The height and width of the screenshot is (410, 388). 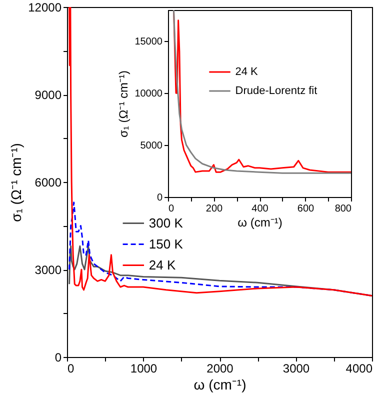 What do you see at coordinates (260, 209) in the screenshot?
I see `x-tick-label: 400` at bounding box center [260, 209].